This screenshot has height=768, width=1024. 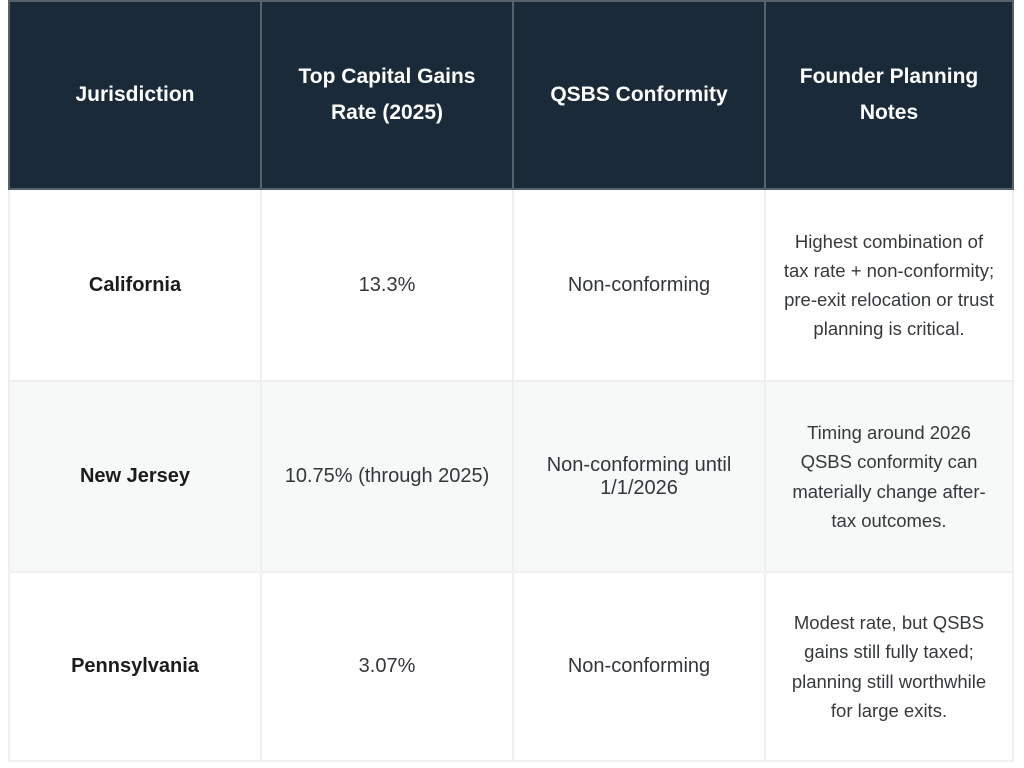 I want to click on cell-jurisdiction: Pennsylvania, so click(x=135, y=666).